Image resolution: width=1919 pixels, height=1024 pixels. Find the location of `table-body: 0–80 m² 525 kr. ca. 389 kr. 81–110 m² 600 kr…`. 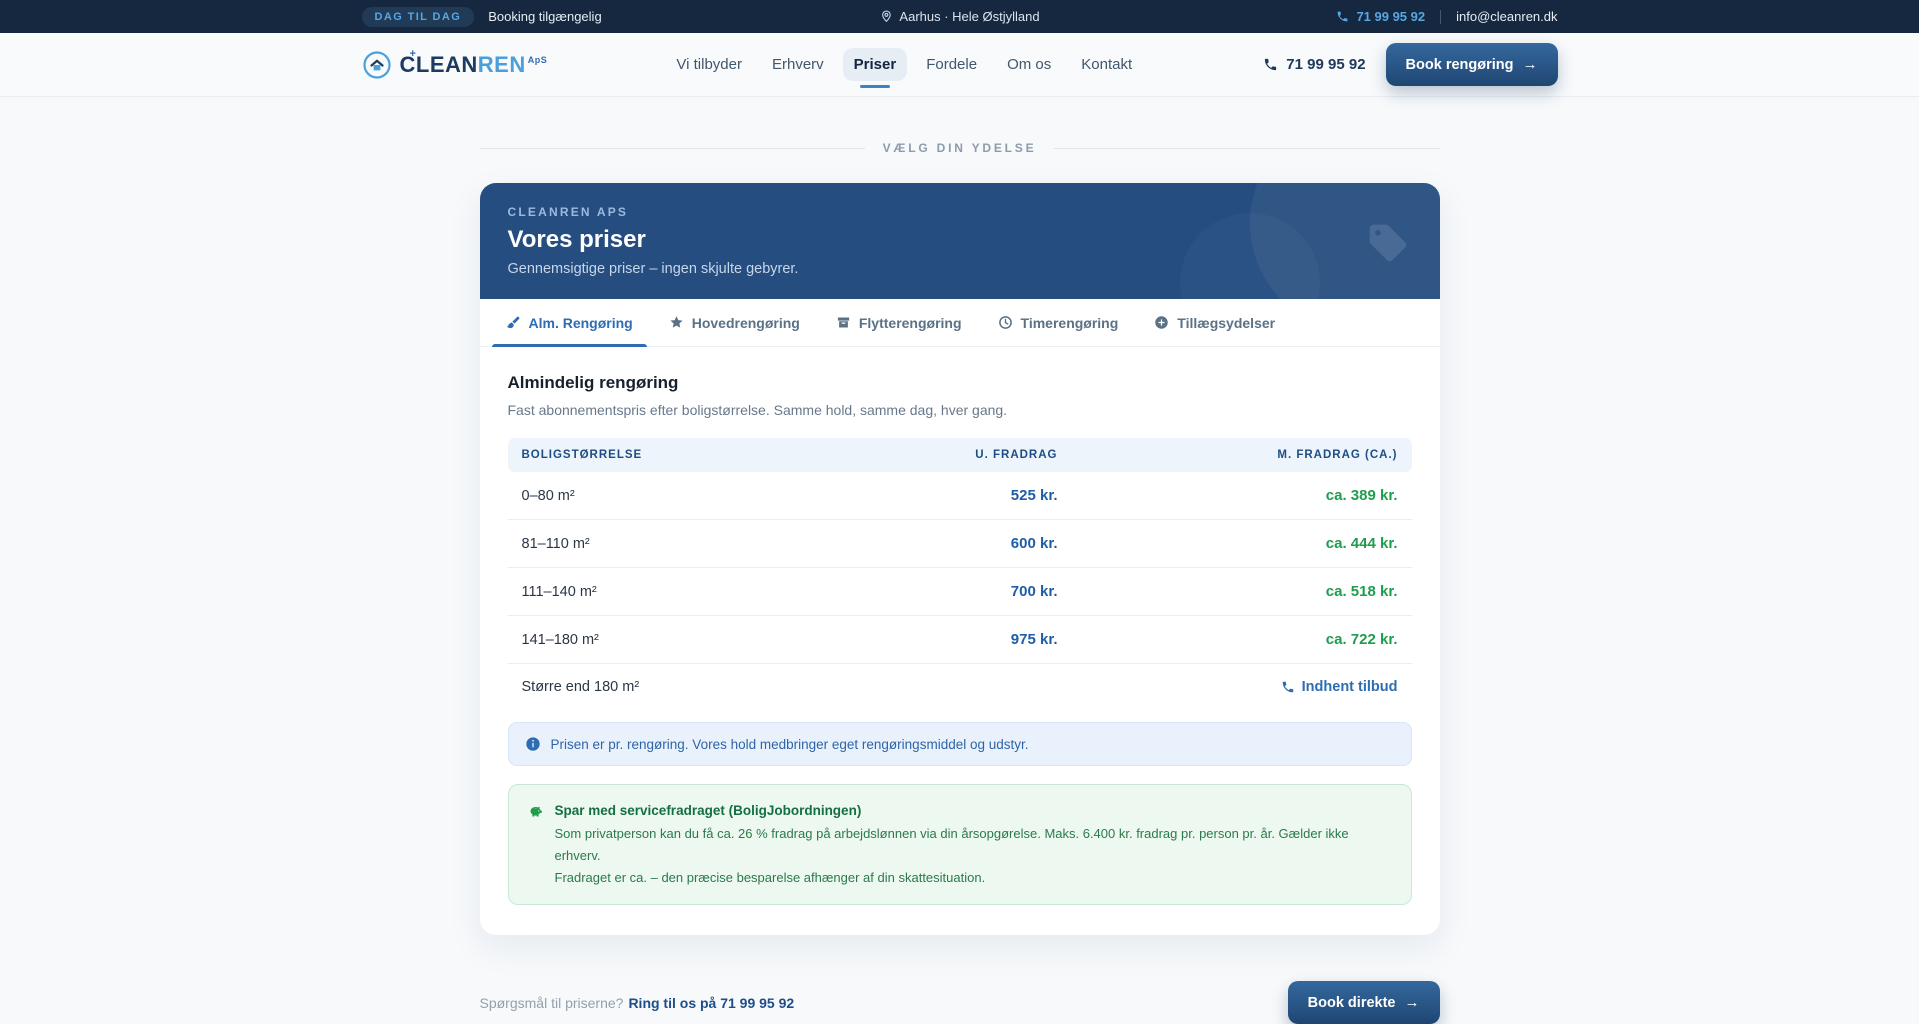

table-body: 0–80 m² 525 kr. ca. 389 kr. 81–110 m² 600 kr… is located at coordinates (959, 568).